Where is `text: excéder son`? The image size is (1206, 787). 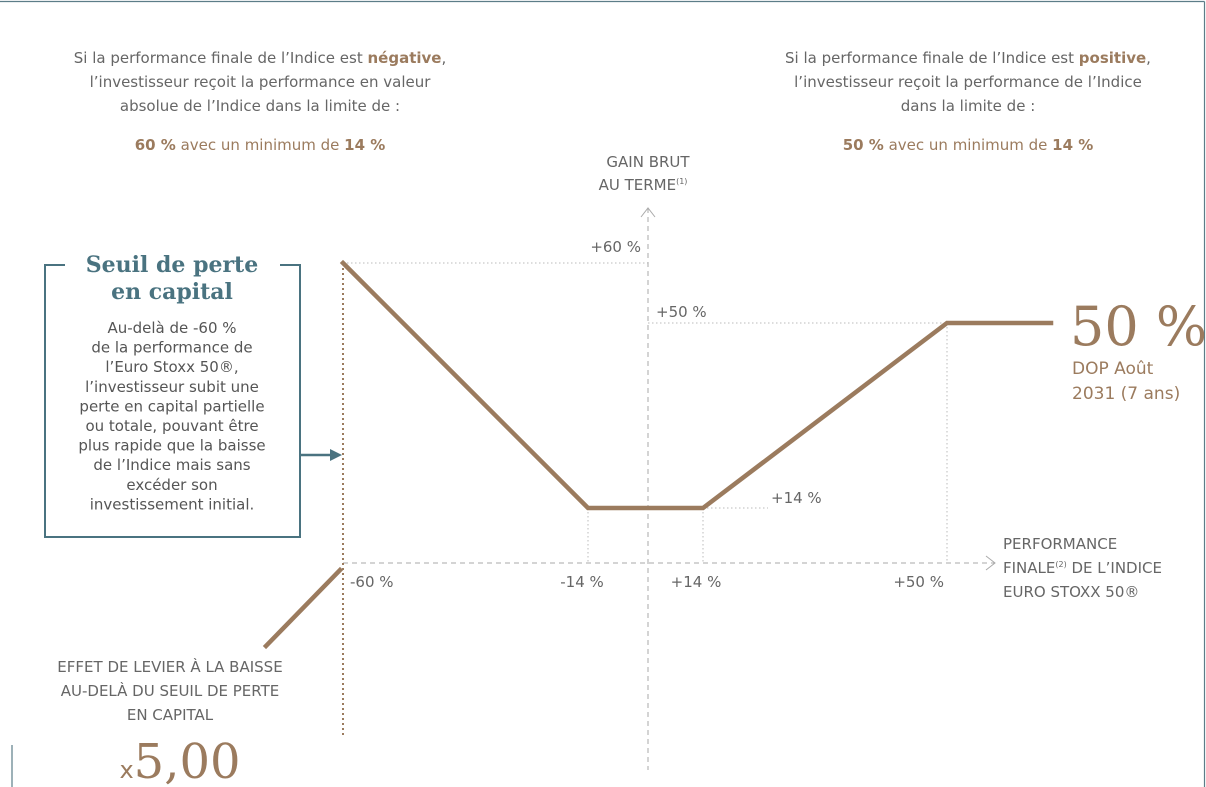
text: excéder son is located at coordinates (171, 485).